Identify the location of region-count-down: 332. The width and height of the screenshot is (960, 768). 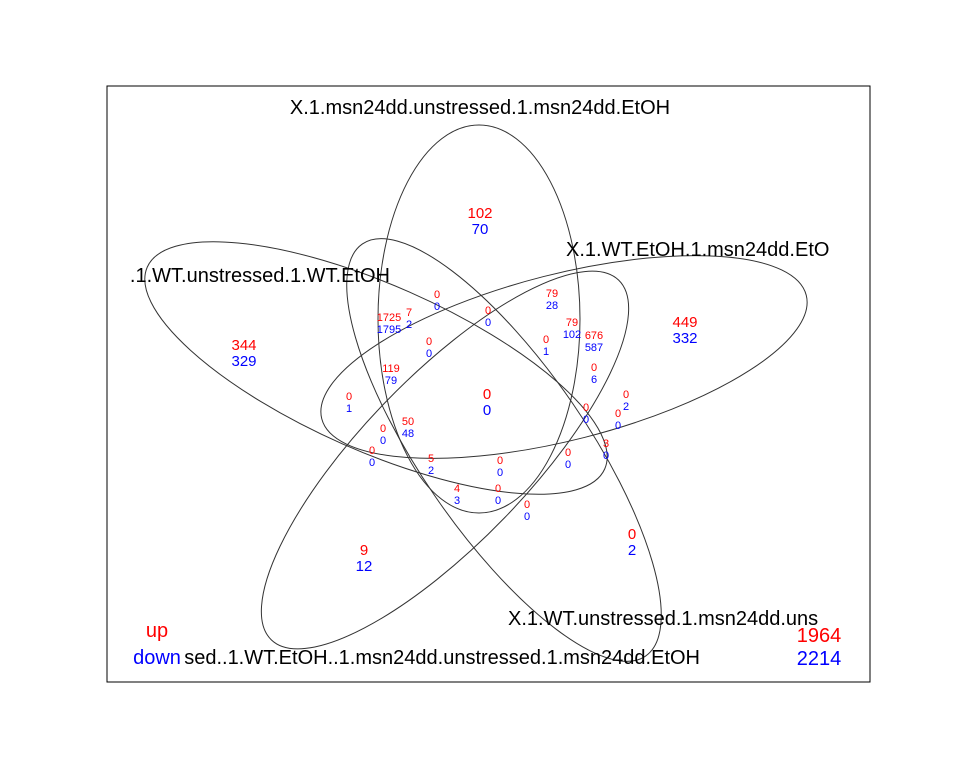
(684, 338).